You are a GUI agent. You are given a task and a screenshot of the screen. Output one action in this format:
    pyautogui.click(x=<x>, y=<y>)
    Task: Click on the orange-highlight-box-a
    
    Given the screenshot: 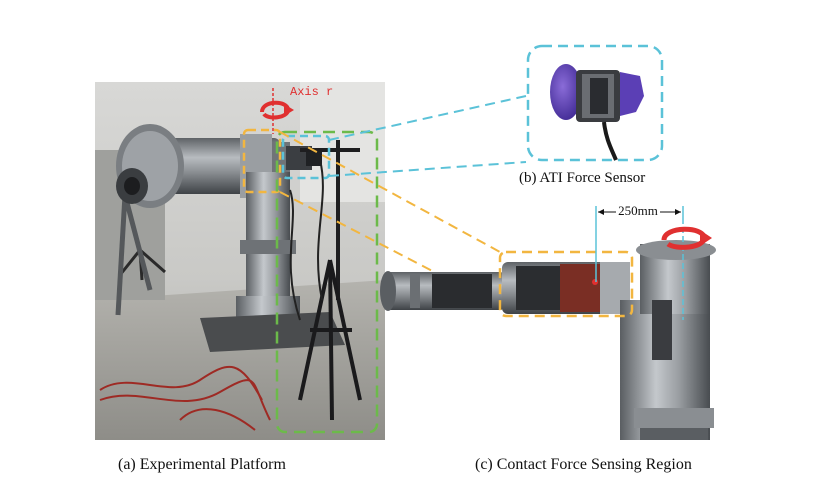 What is the action you would take?
    pyautogui.click(x=262, y=161)
    